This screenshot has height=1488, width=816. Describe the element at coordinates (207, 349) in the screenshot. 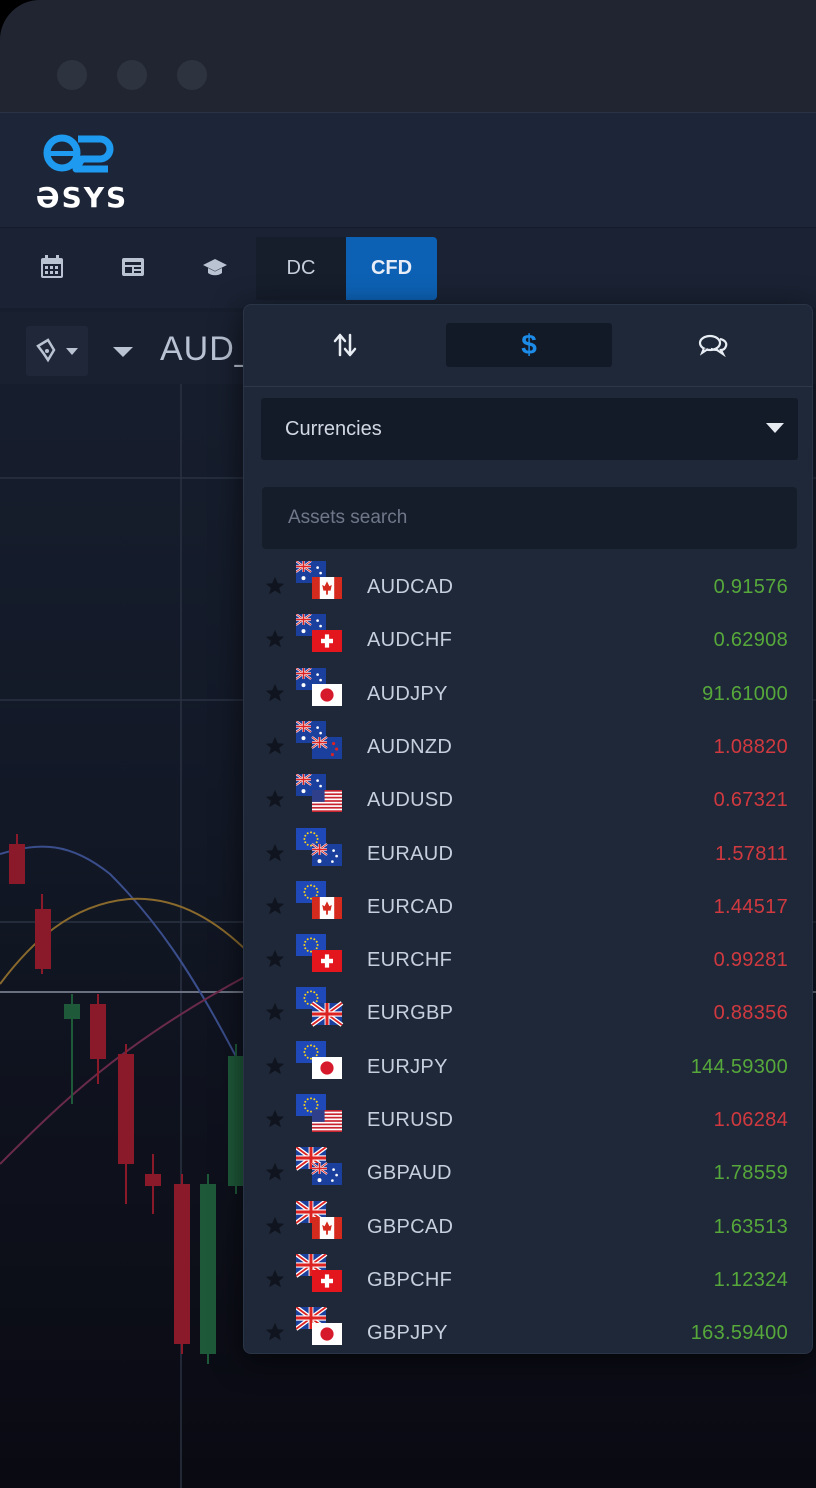

I see `chart-symbol: AUD_` at that location.